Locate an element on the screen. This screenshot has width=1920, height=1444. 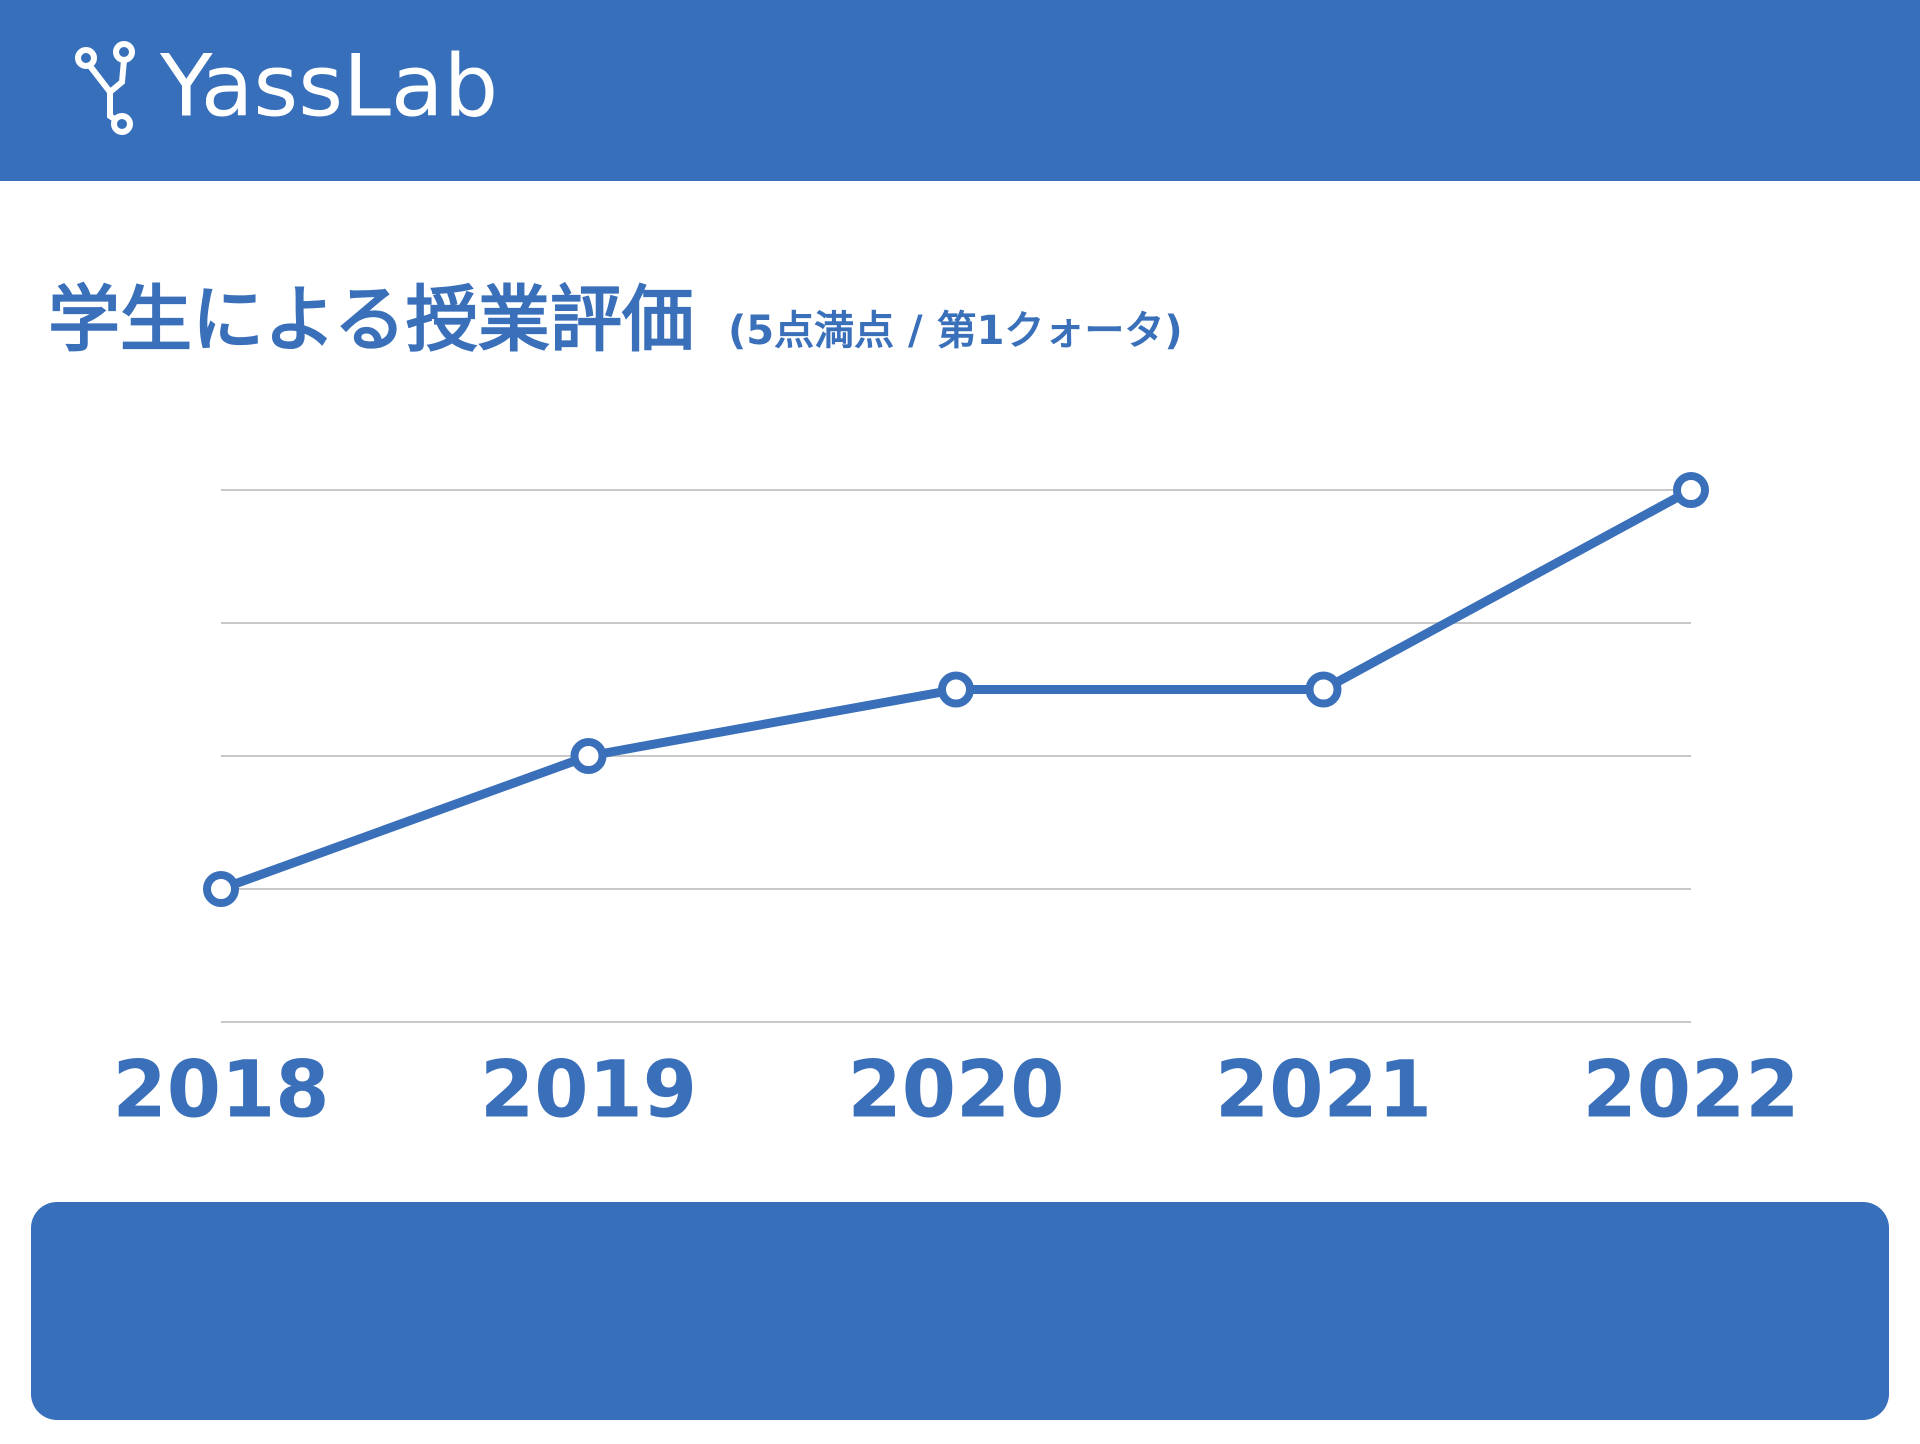
x-tick-label: 2018 is located at coordinates (220, 1090).